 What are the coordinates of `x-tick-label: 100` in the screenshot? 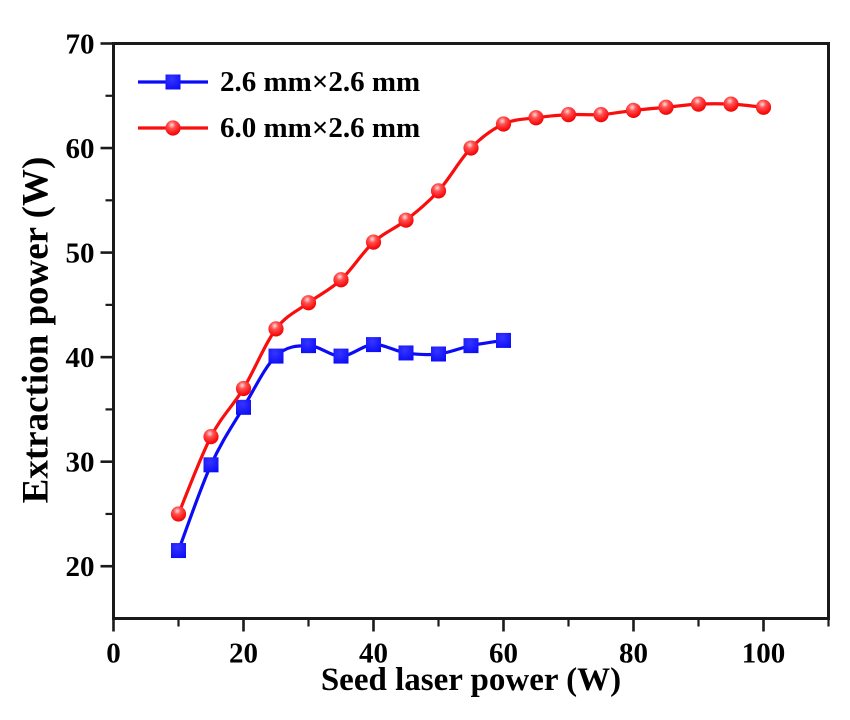 It's located at (764, 654).